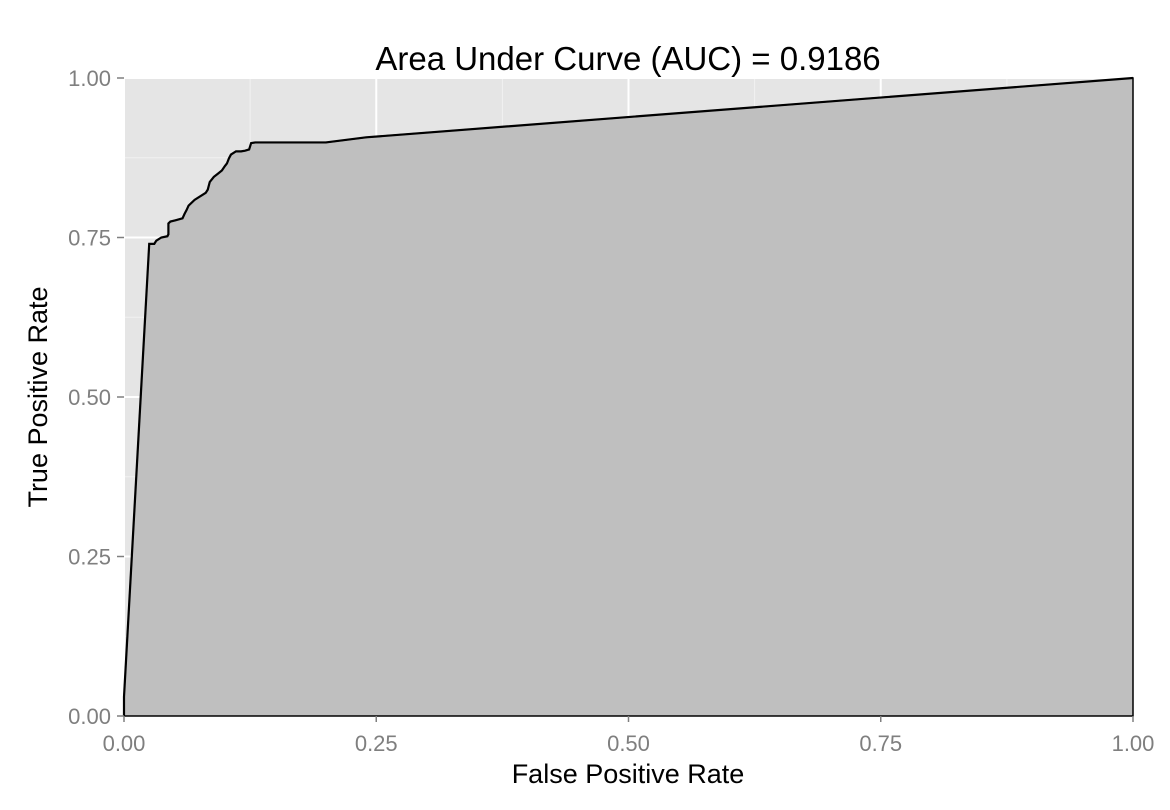 The width and height of the screenshot is (1170, 810). I want to click on y-tick-label: 0.75, so click(89, 238).